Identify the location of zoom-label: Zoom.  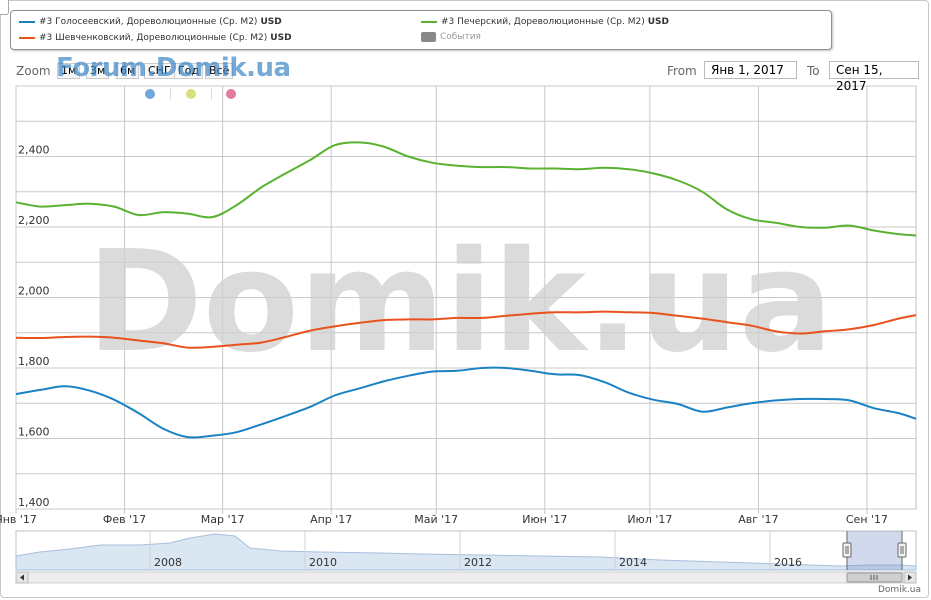
(33, 71).